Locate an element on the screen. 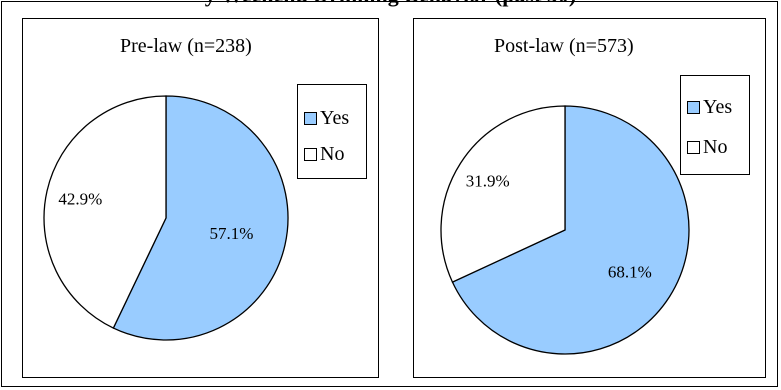  chart-title: Post-law (n=573) is located at coordinates (564, 46).